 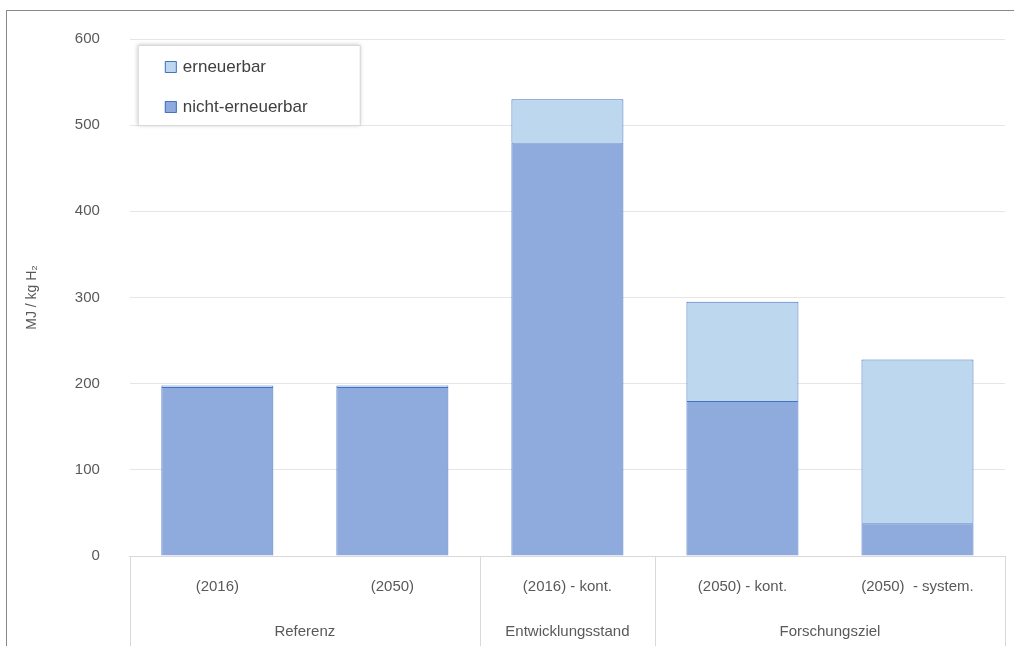 I want to click on text: Entwicklungsstand, so click(x=567, y=631).